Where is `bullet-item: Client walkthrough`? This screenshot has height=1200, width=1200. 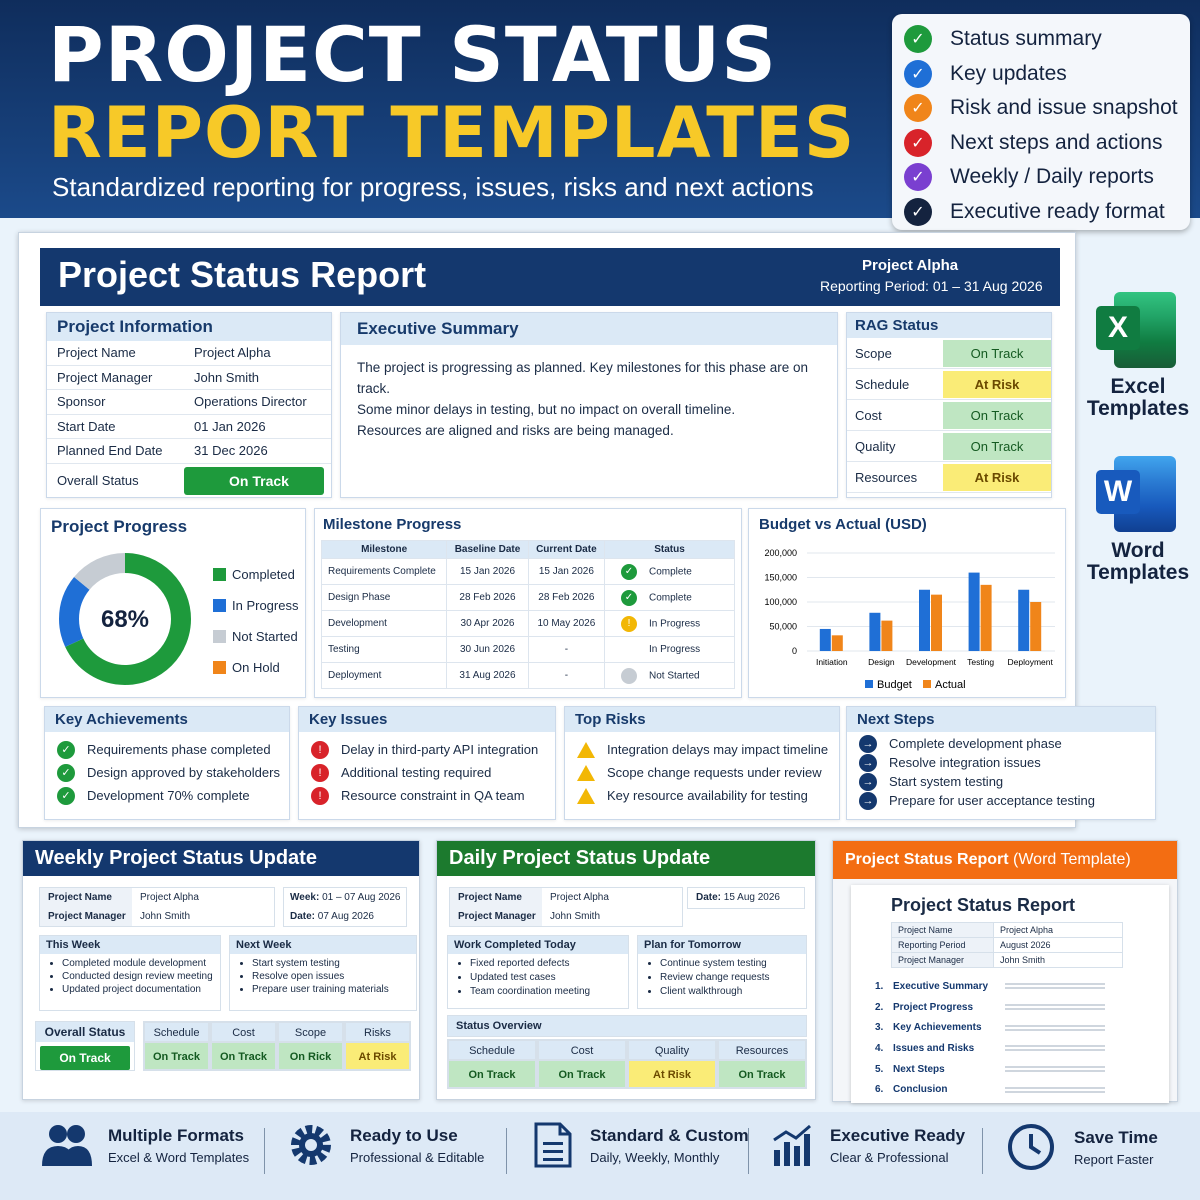 bullet-item: Client walkthrough is located at coordinates (733, 992).